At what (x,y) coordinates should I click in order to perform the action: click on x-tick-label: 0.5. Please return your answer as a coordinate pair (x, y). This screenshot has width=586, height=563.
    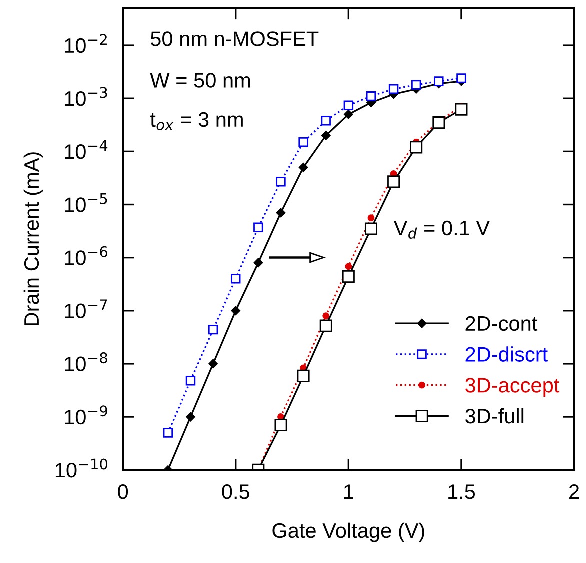
    Looking at the image, I should click on (236, 492).